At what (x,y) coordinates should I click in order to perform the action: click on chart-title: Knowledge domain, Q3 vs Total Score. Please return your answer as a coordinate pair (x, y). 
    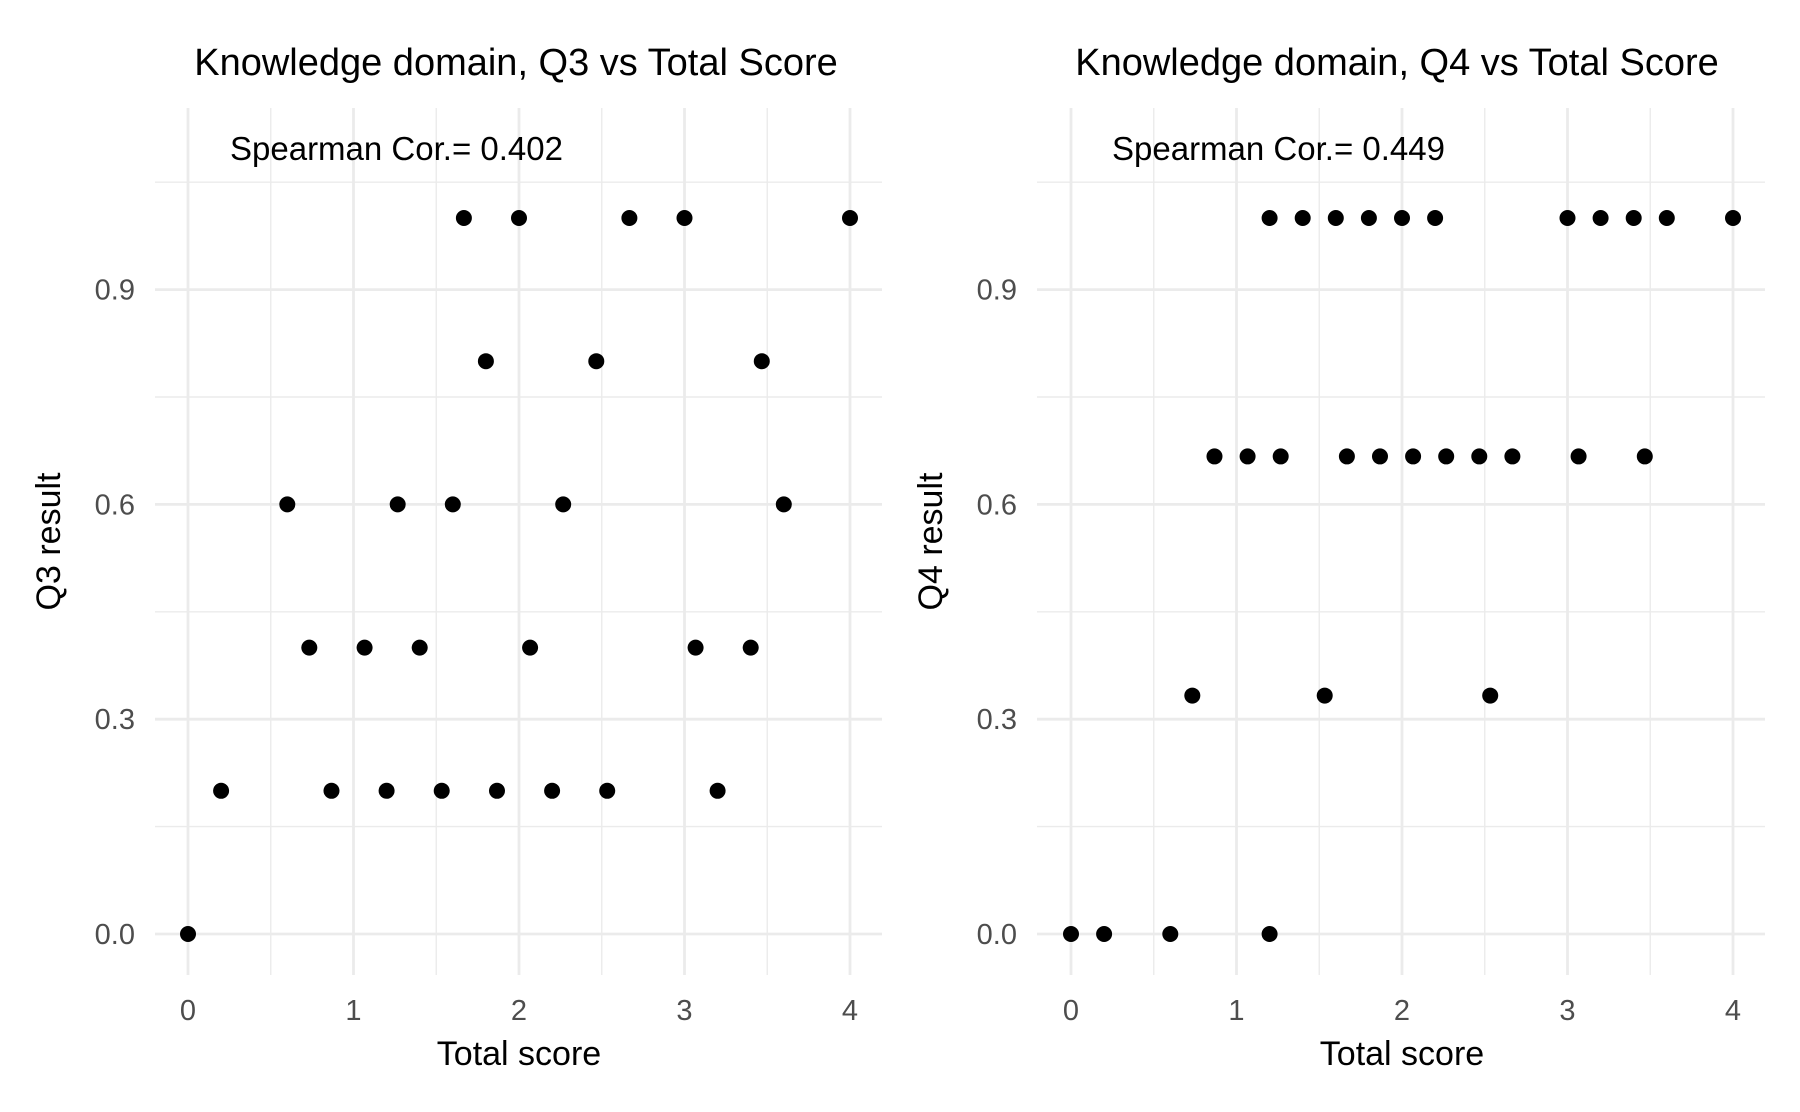
    Looking at the image, I should click on (516, 63).